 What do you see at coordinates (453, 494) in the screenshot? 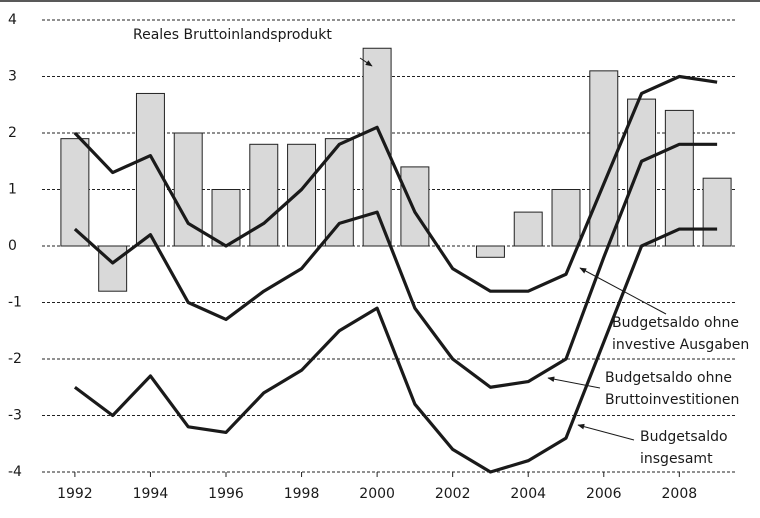
I see `x-tick-label: 2002` at bounding box center [453, 494].